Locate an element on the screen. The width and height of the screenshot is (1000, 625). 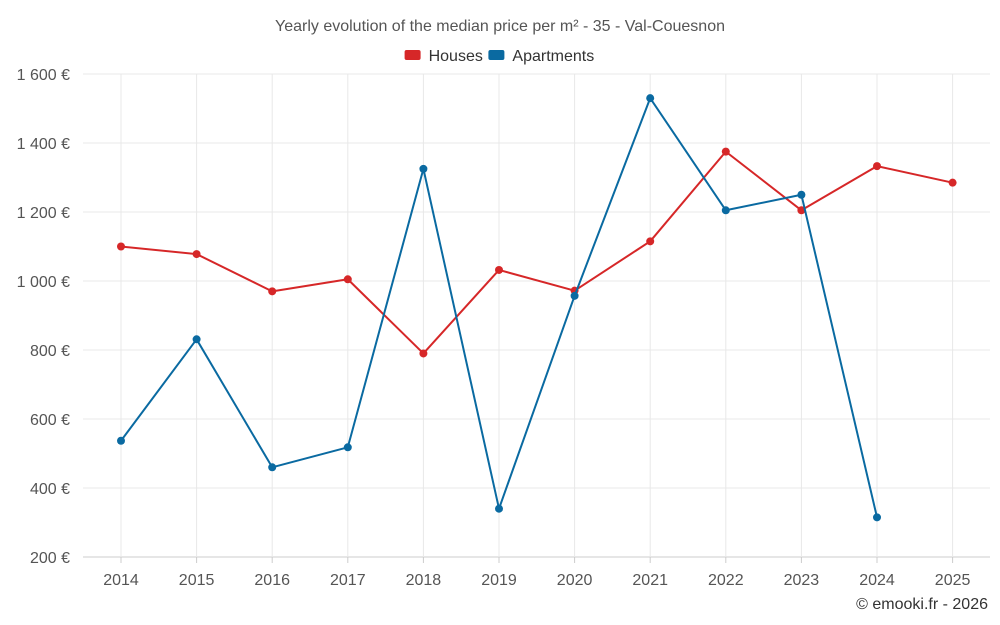
x-tick-label: 2014 is located at coordinates (121, 580).